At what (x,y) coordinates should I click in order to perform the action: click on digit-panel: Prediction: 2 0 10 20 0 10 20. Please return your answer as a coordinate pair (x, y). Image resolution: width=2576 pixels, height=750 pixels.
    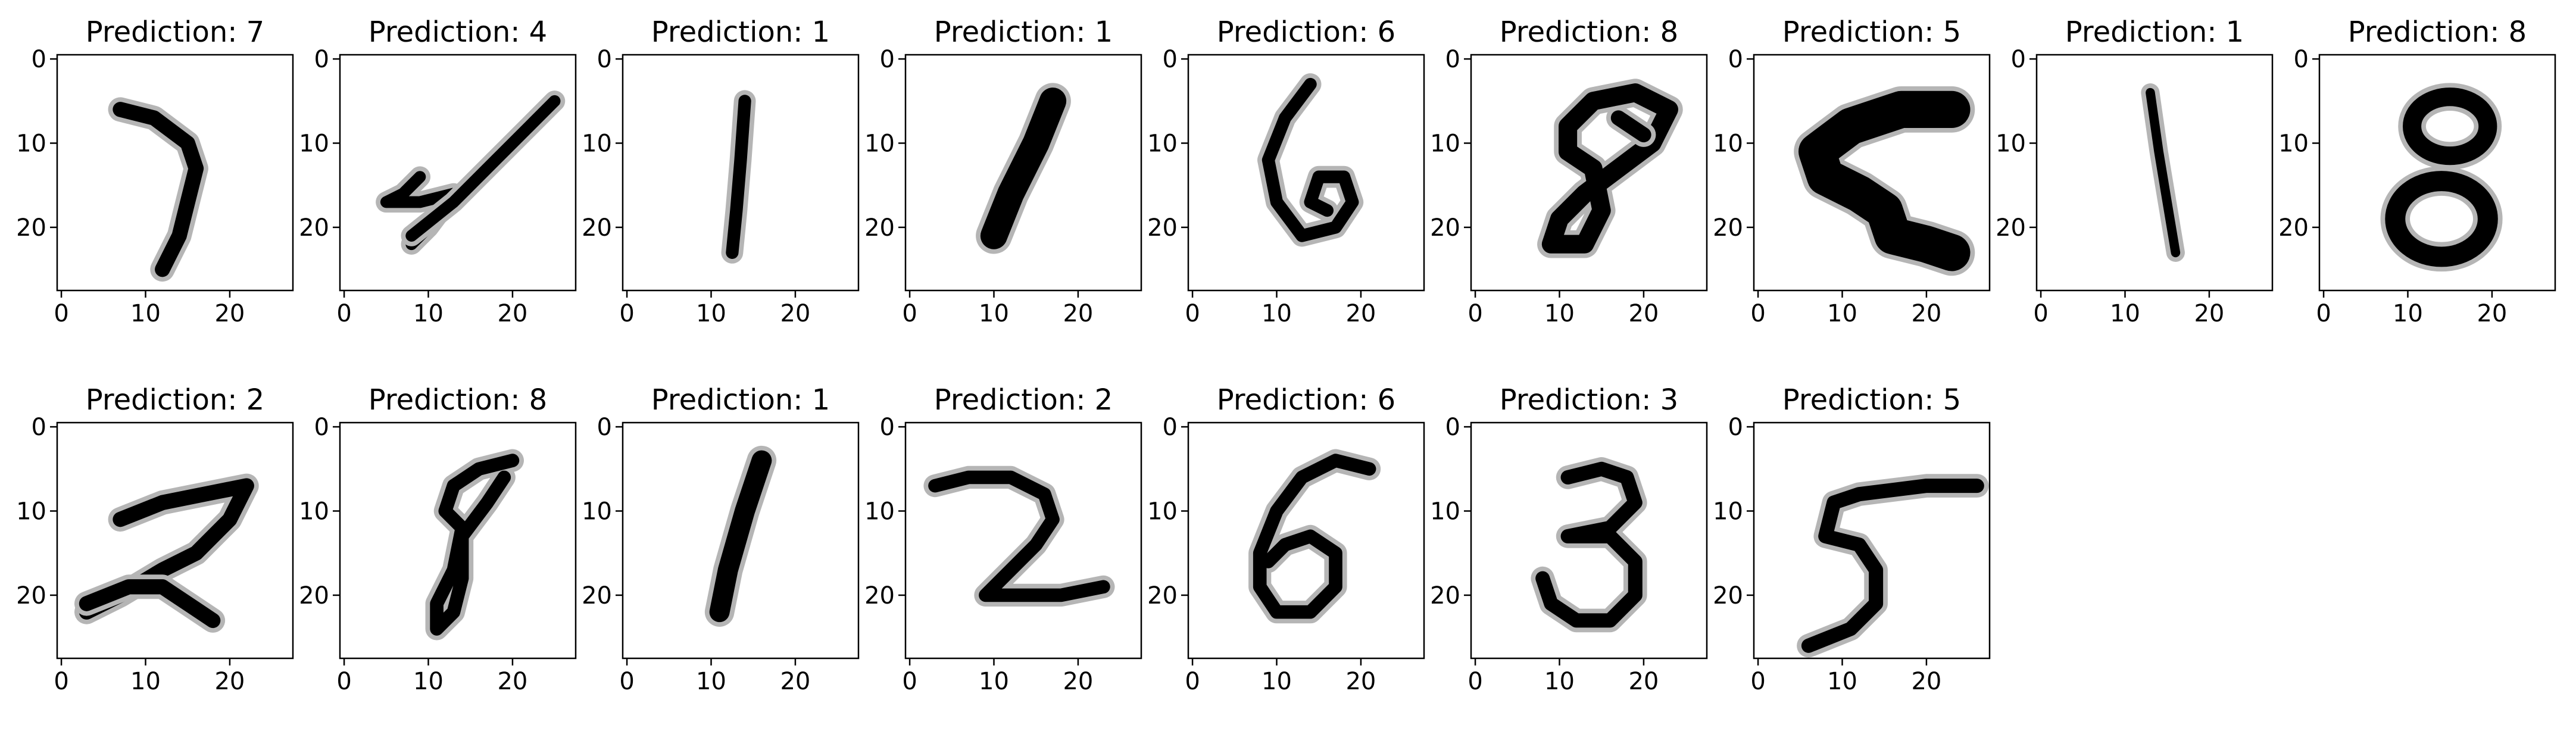
    Looking at the image, I should click on (160, 565).